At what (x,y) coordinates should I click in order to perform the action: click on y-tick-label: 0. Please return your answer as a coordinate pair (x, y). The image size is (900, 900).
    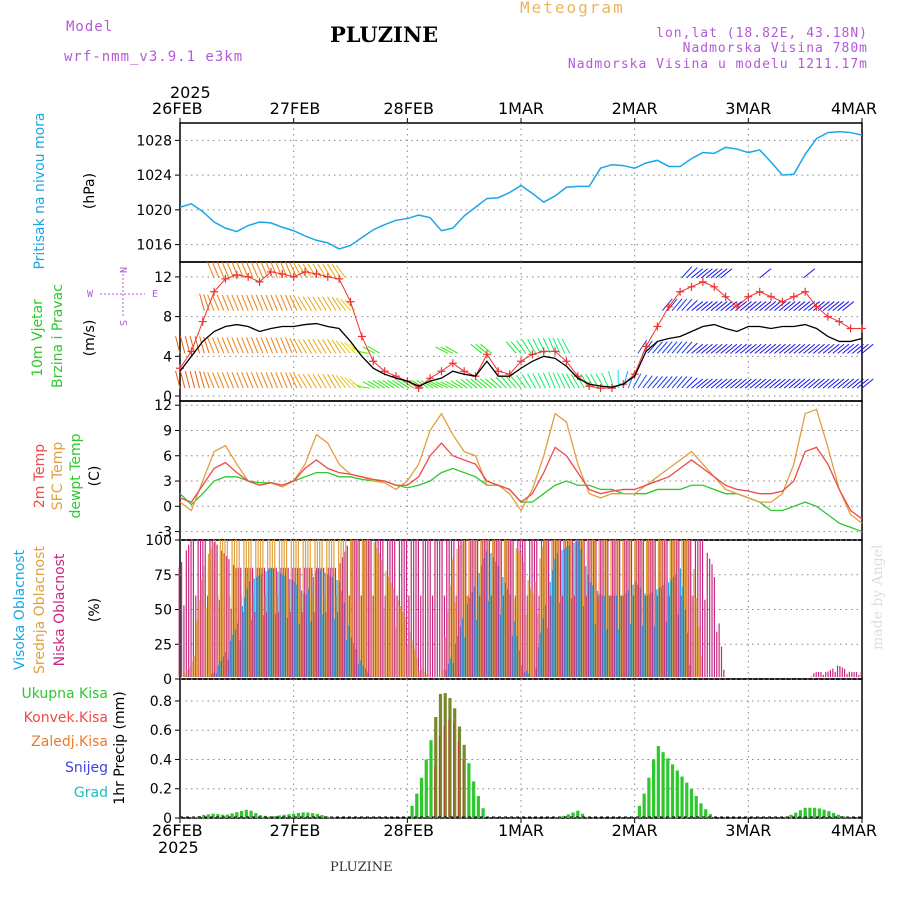
    Looking at the image, I should click on (167, 507).